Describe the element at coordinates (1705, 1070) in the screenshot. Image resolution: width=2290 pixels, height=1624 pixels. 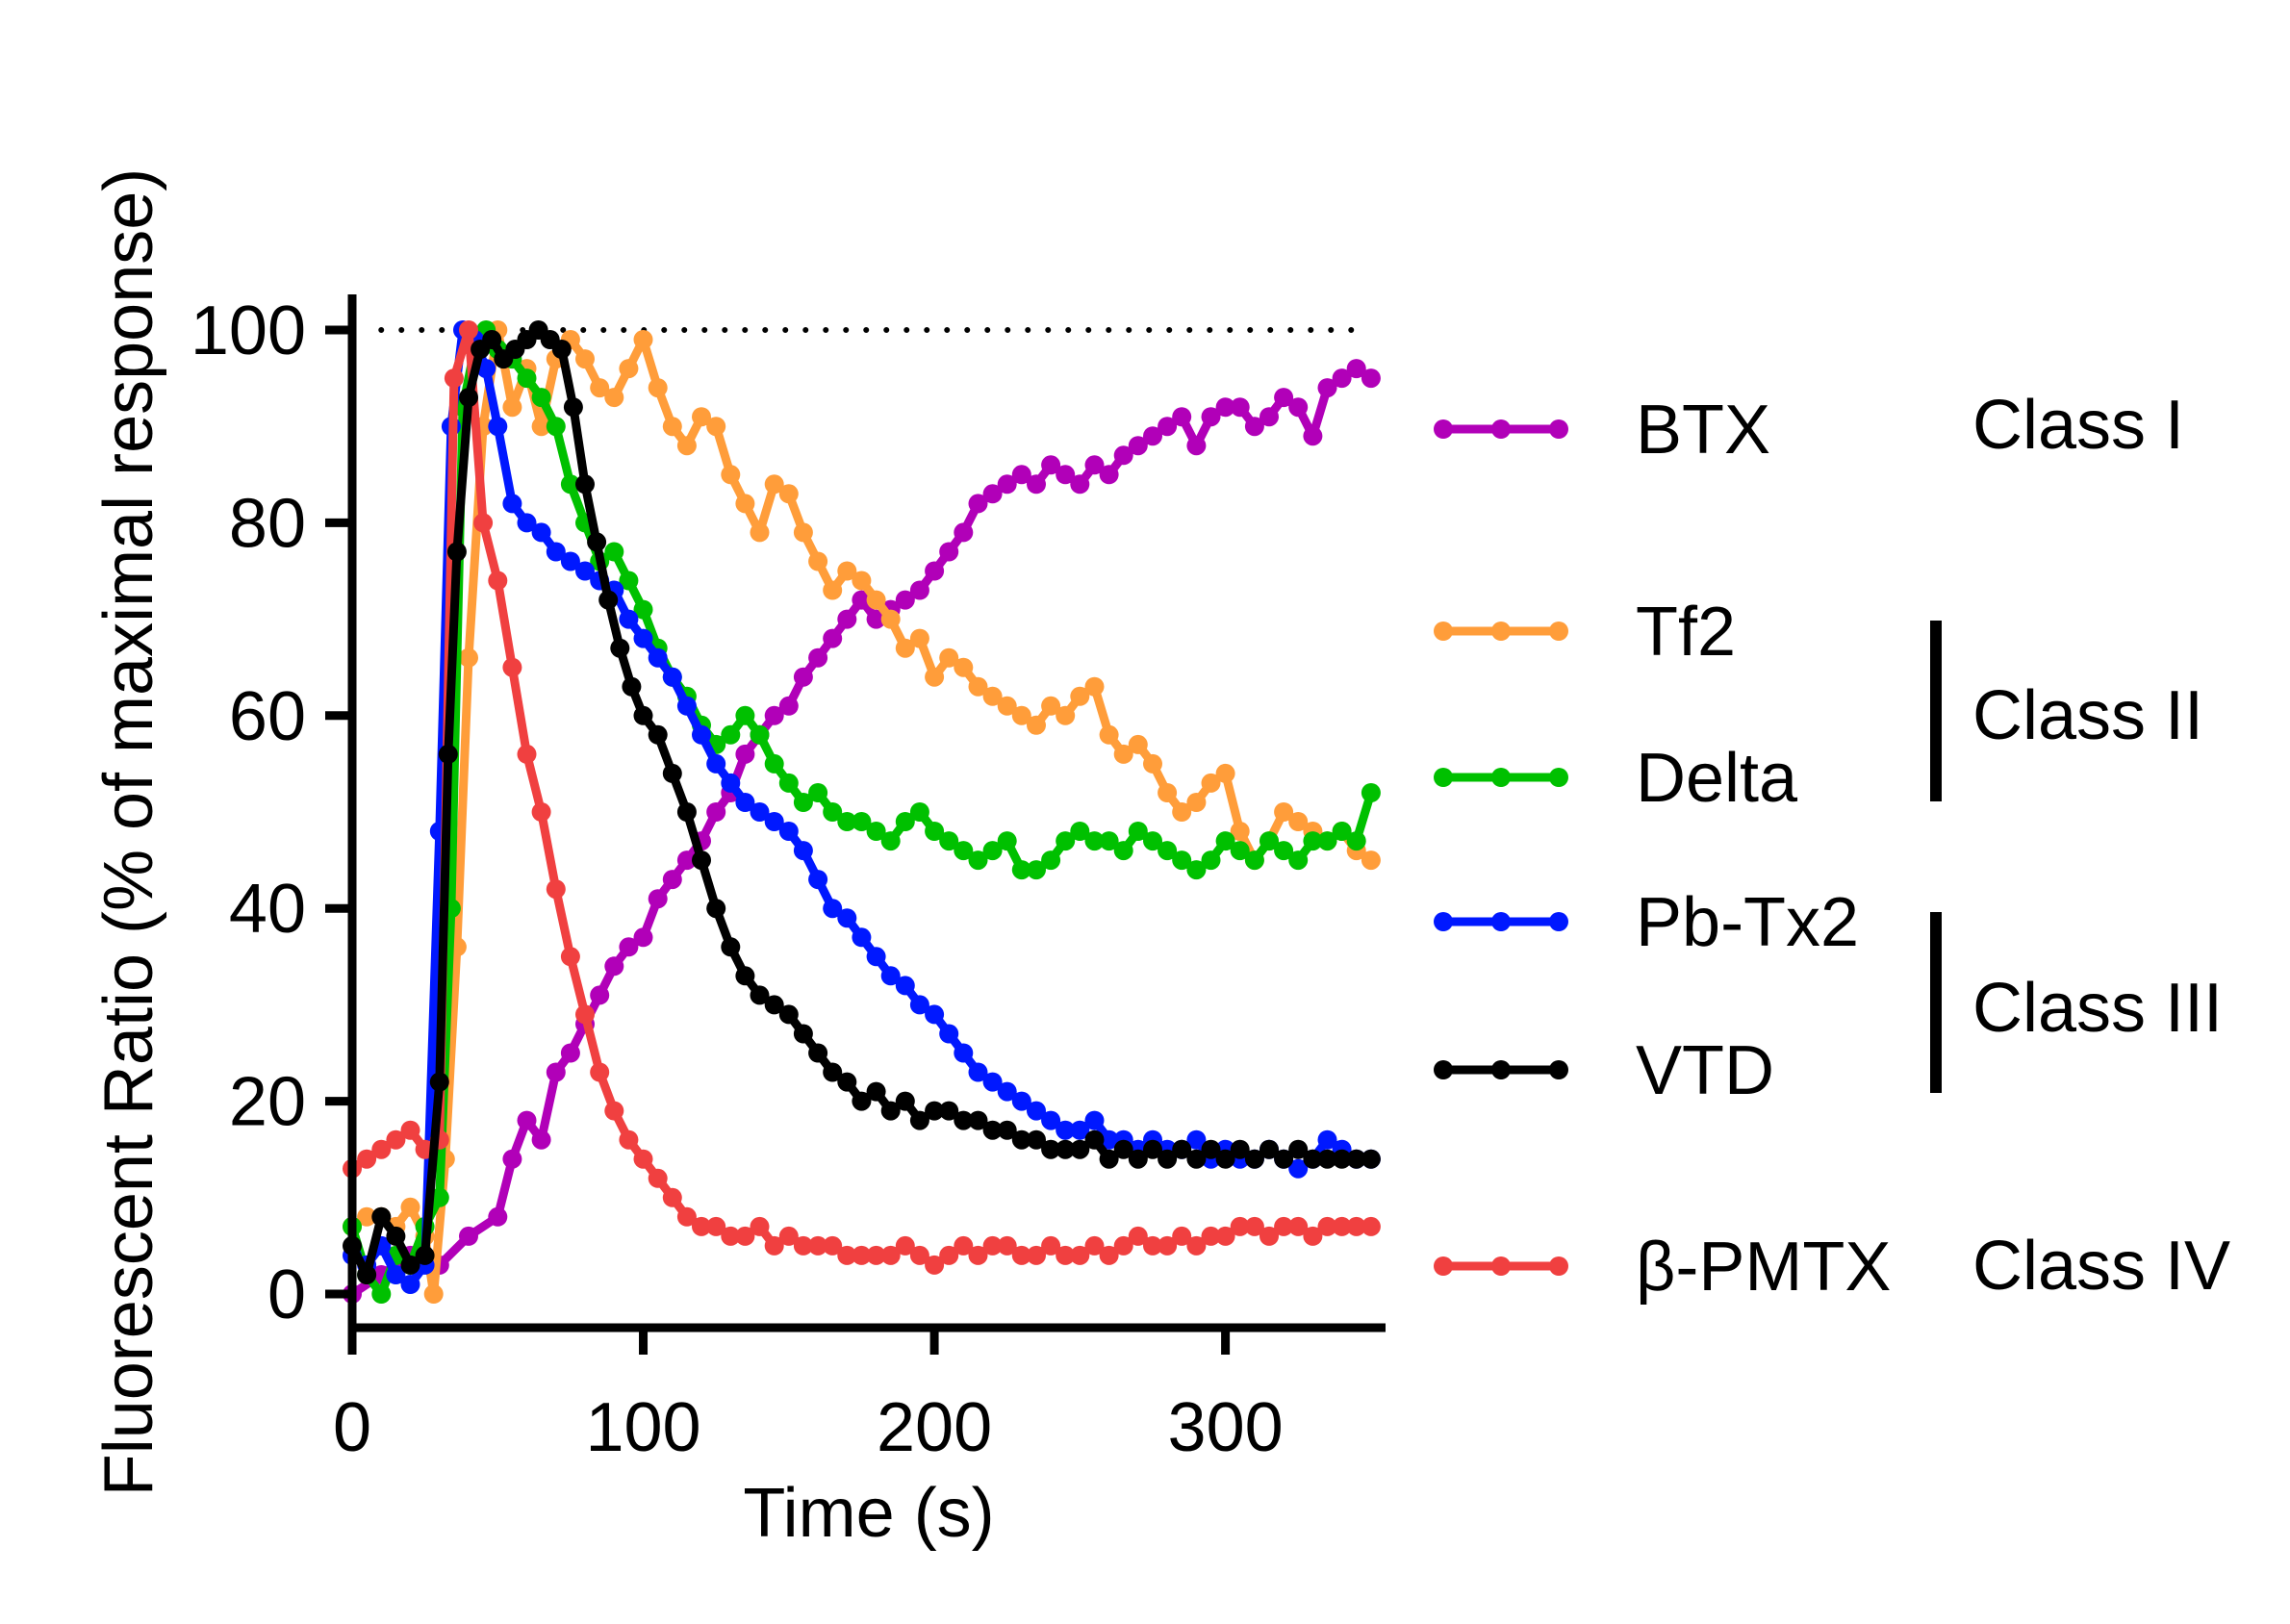
I see `legend-label-vtd: VTD` at that location.